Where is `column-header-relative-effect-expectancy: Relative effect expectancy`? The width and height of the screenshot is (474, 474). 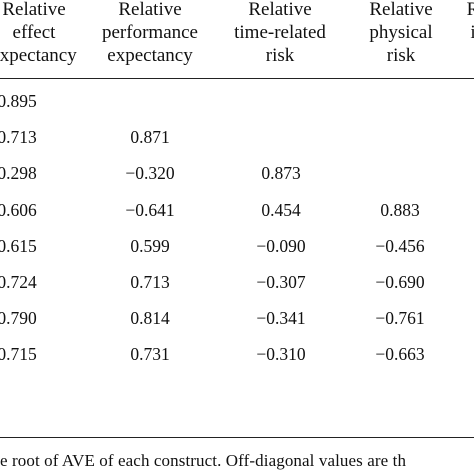 column-header-relative-effect-expectancy: Relative effect expectancy is located at coordinates (41, 35).